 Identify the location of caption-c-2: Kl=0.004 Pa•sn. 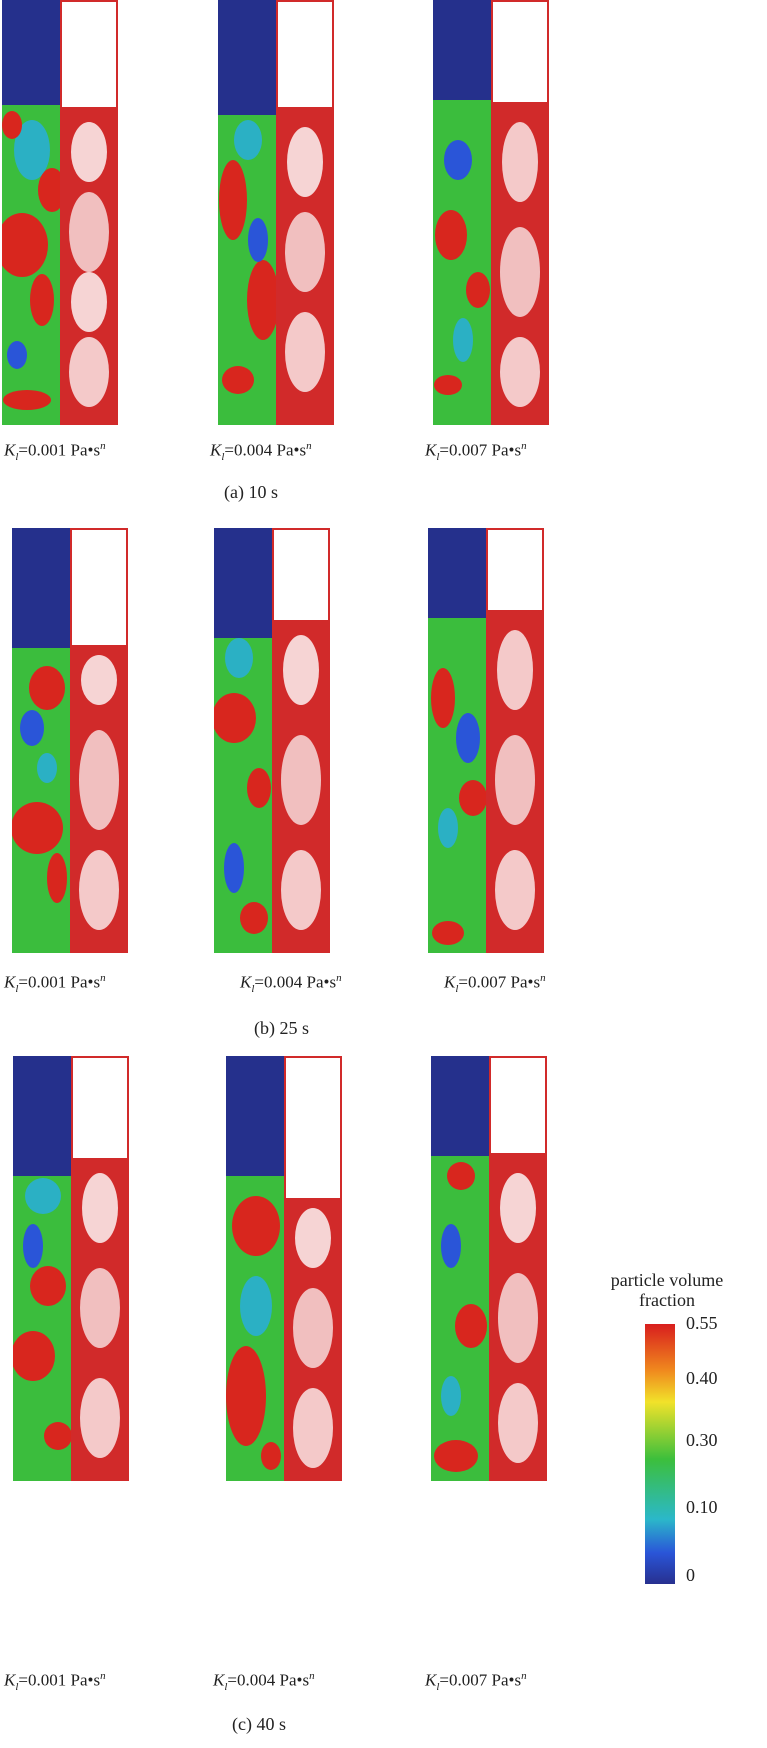
(264, 1682).